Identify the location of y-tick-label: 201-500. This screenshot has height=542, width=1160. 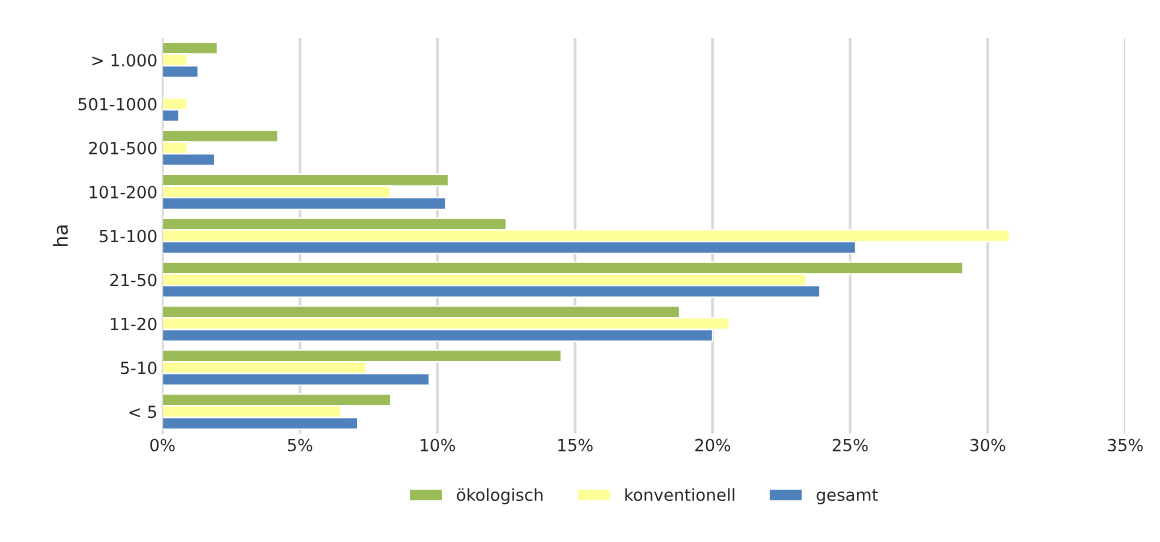
(123, 148).